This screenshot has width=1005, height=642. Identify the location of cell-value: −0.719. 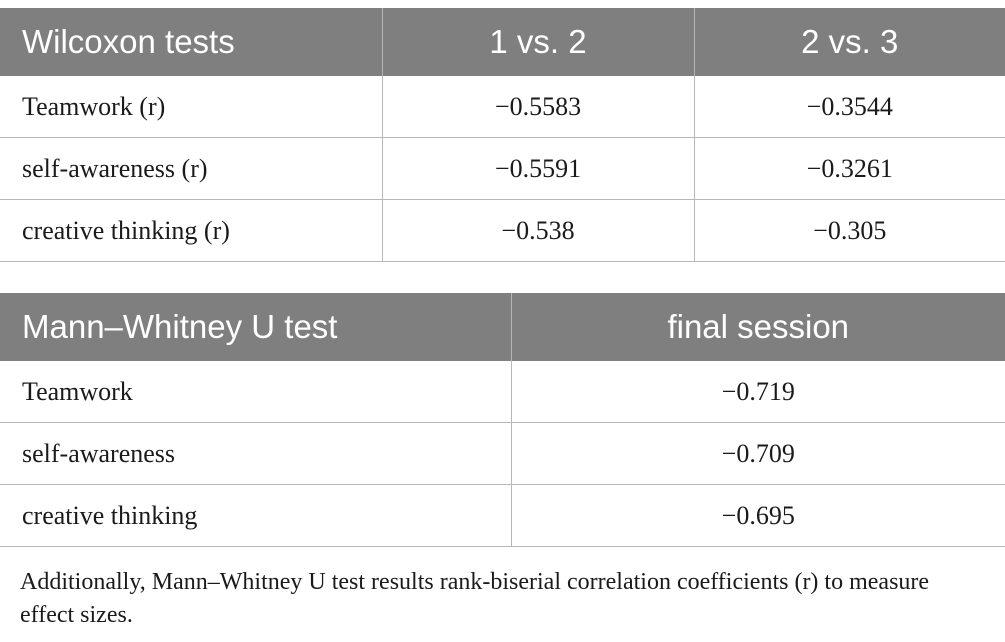
(758, 392).